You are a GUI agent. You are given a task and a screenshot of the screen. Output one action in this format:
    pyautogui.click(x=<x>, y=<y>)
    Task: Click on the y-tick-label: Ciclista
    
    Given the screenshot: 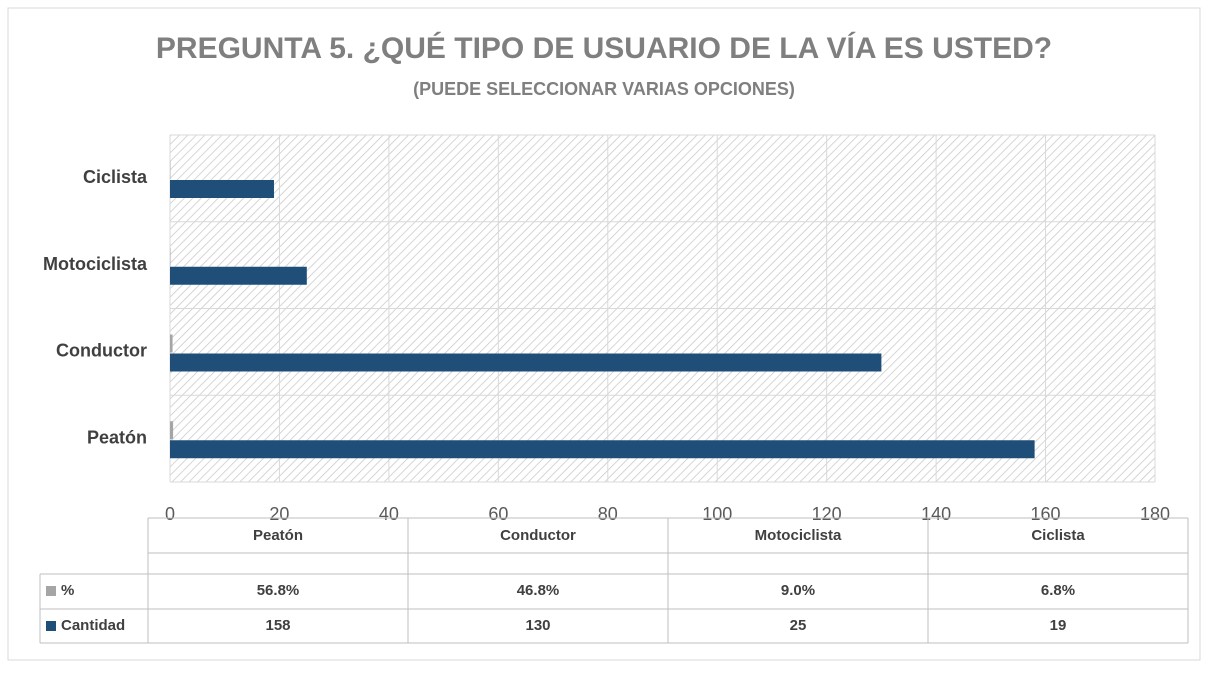 What is the action you would take?
    pyautogui.click(x=115, y=177)
    